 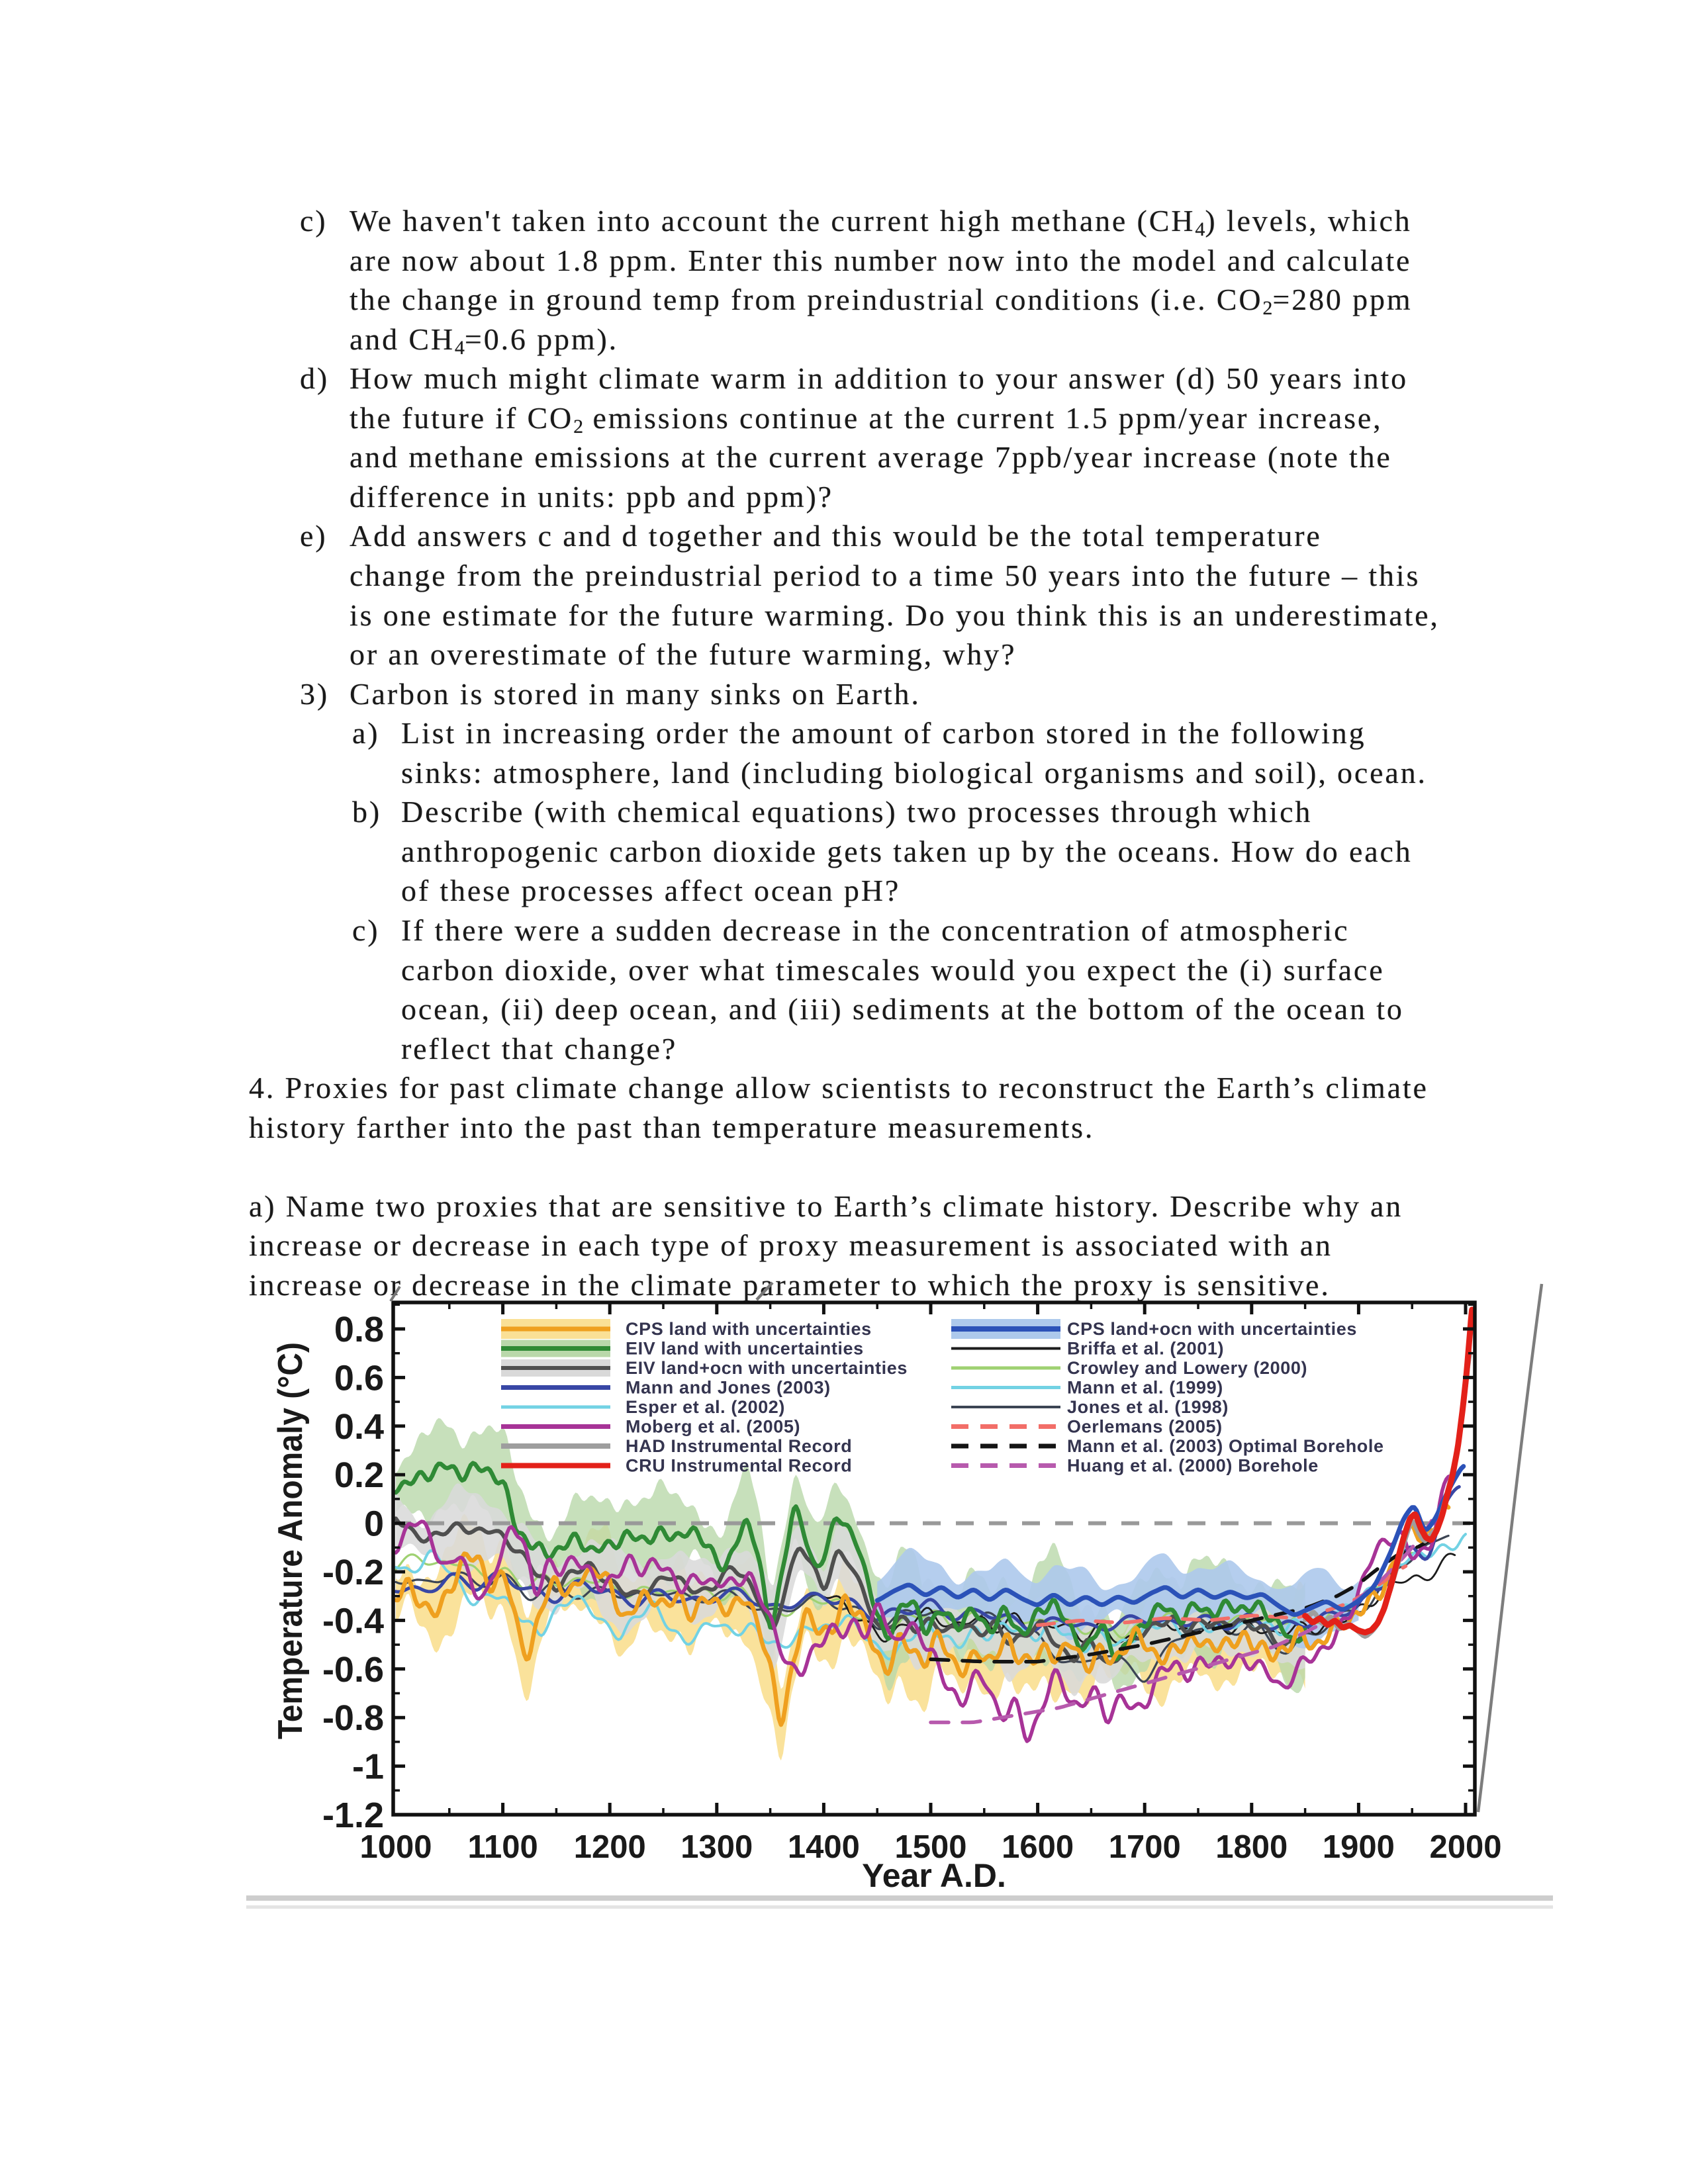 What do you see at coordinates (359, 1329) in the screenshot?
I see `svg-text: 0.8` at bounding box center [359, 1329].